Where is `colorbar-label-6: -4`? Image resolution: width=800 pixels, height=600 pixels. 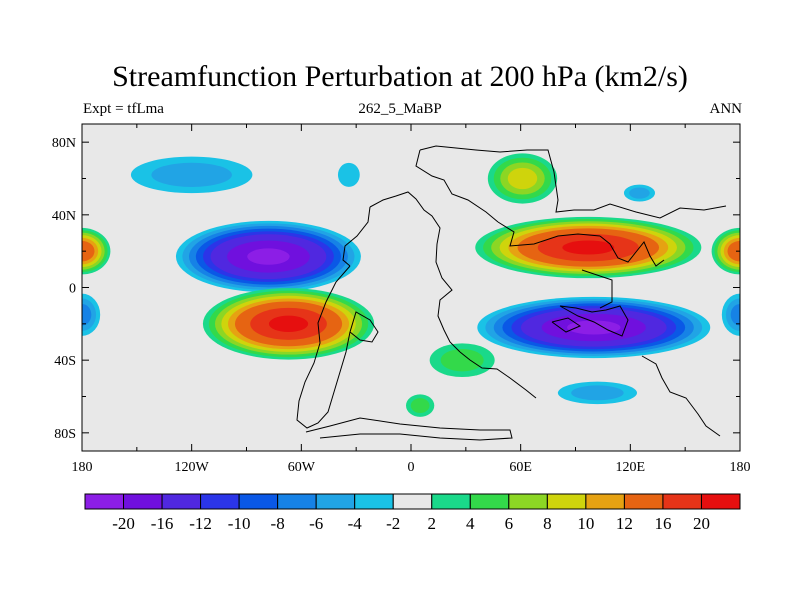 colorbar-label-6: -4 is located at coordinates (355, 523).